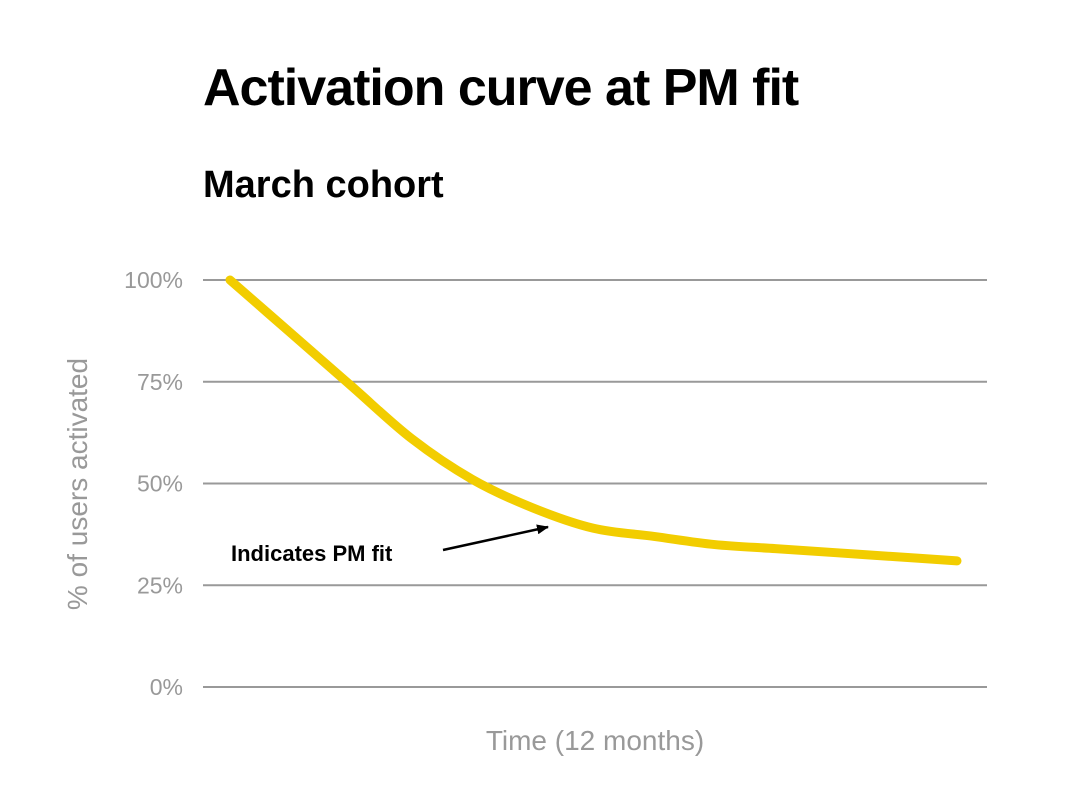 Image resolution: width=1068 pixels, height=800 pixels. I want to click on chart-subtitle: March cohort, so click(323, 185).